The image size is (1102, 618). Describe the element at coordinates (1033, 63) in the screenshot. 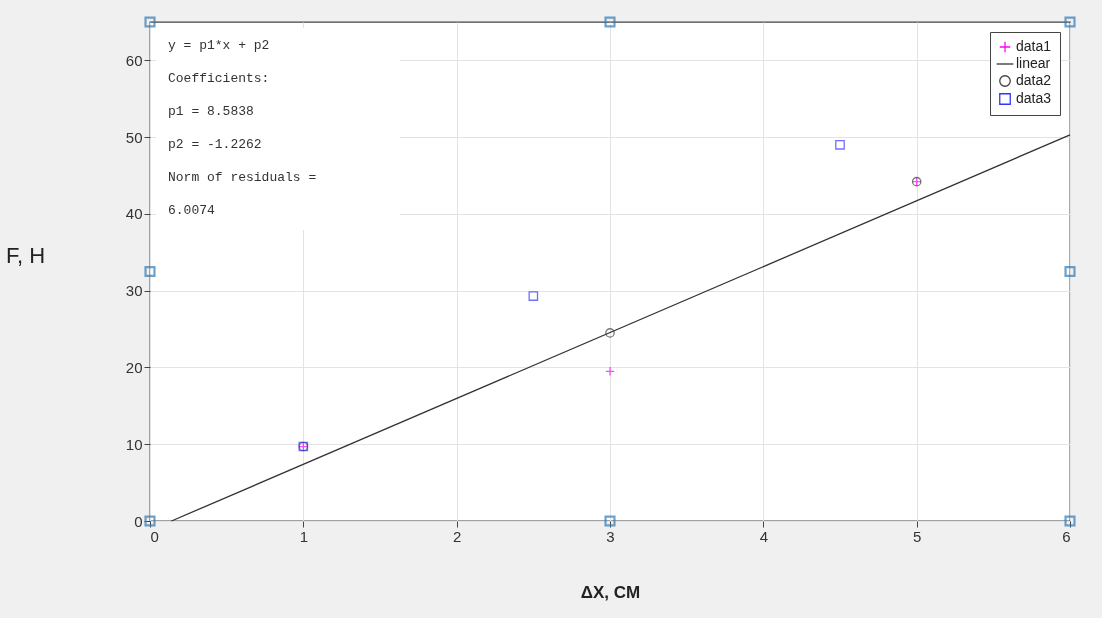

I see `legend-label: linear` at that location.